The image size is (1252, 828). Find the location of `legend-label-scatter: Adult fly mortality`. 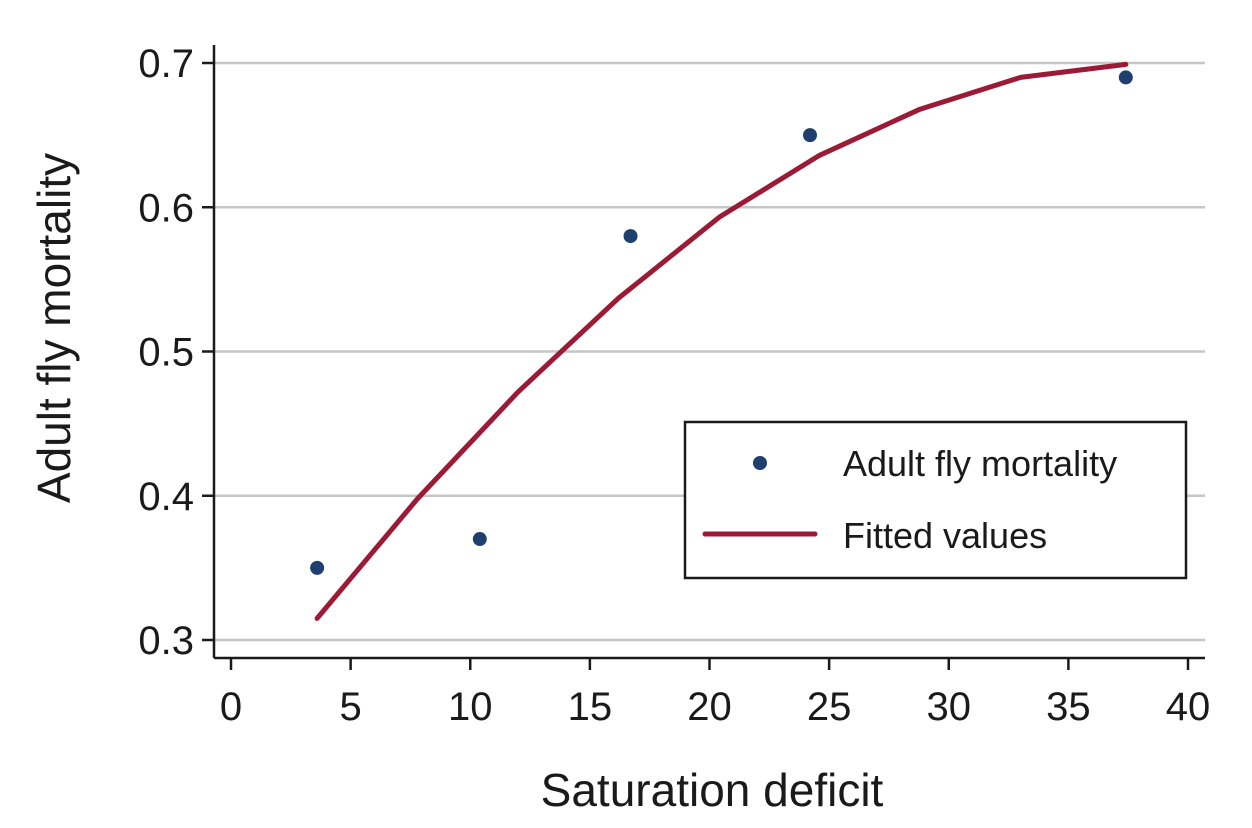

legend-label-scatter: Adult fly mortality is located at coordinates (980, 463).